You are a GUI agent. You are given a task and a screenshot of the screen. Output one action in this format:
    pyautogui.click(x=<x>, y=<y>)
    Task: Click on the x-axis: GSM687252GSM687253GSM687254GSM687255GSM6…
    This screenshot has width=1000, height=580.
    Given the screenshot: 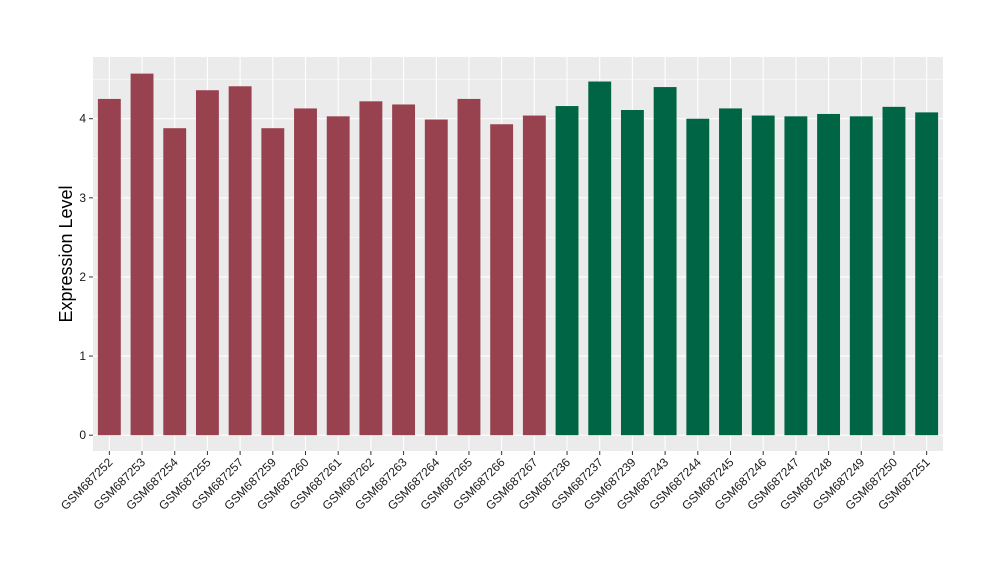 What is the action you would take?
    pyautogui.click(x=495, y=482)
    